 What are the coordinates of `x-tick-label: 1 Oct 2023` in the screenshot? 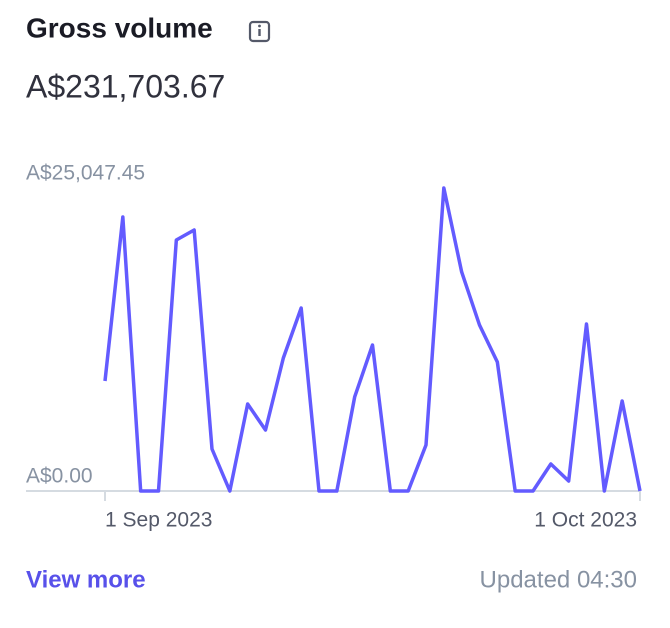 It's located at (585, 520).